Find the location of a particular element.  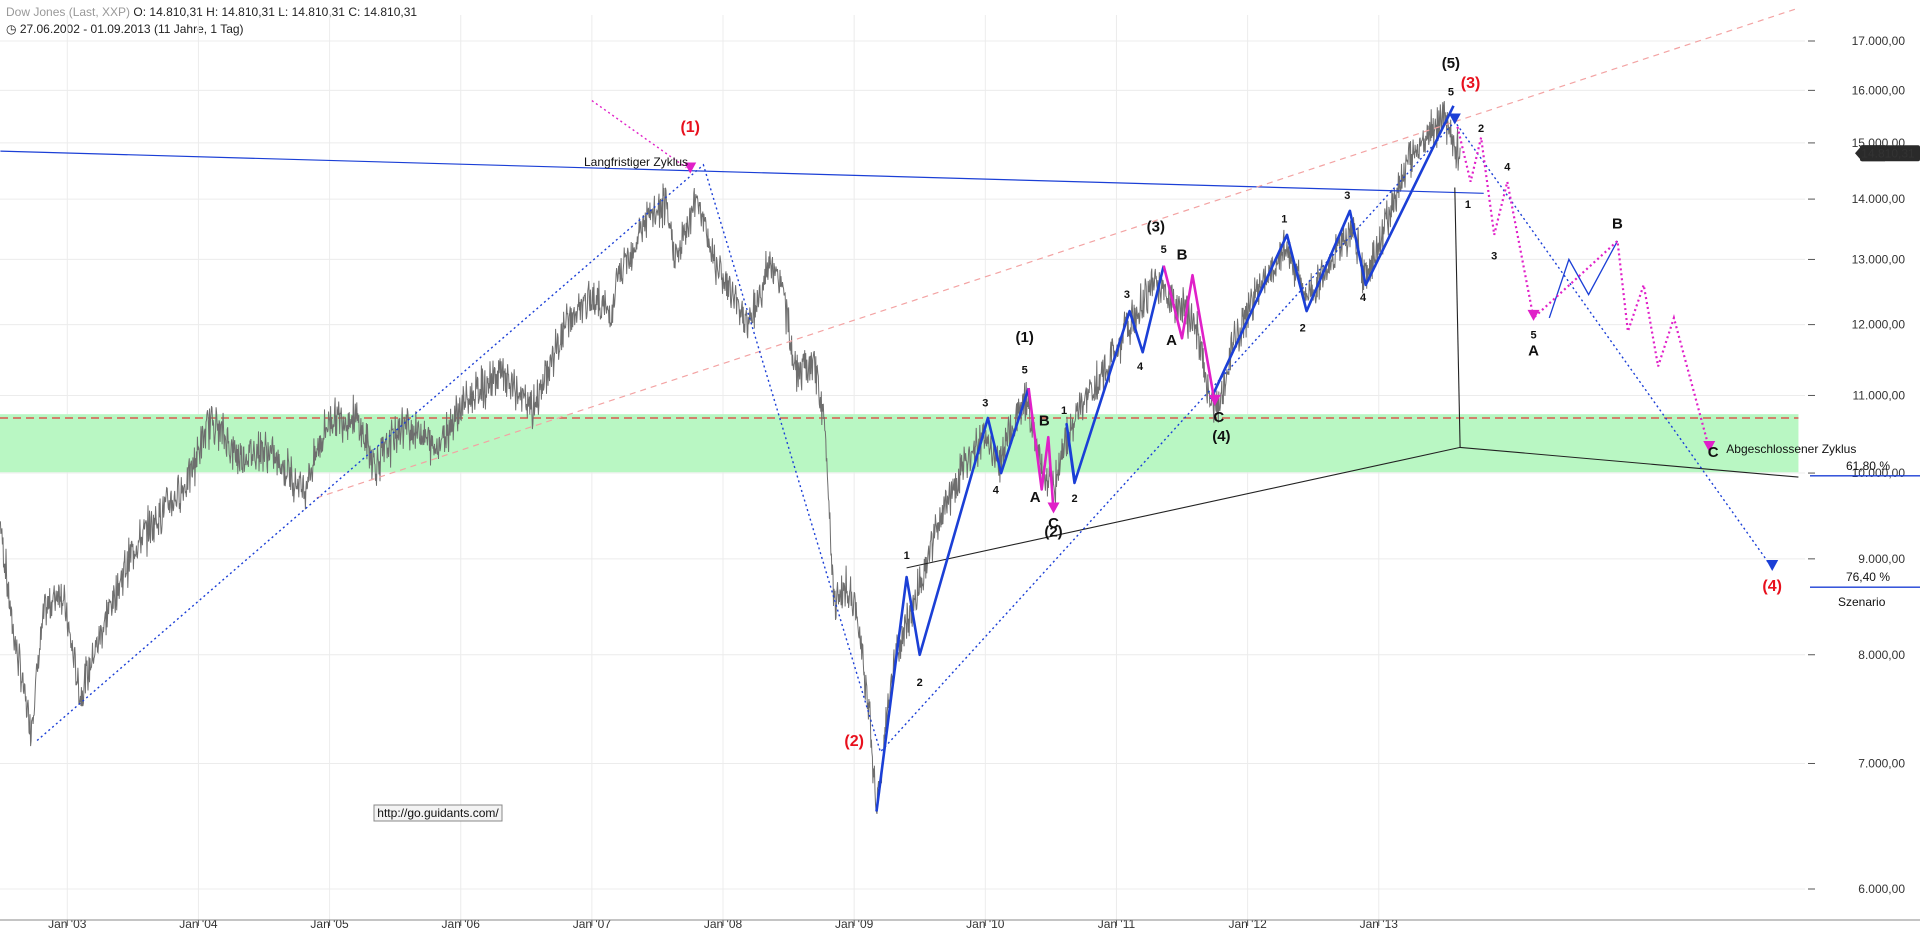

support-zone is located at coordinates (899, 443).